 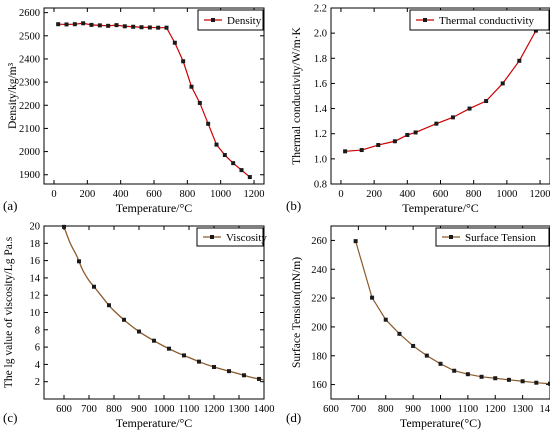 I want to click on y-tick-label: 1.0, so click(x=320, y=159).